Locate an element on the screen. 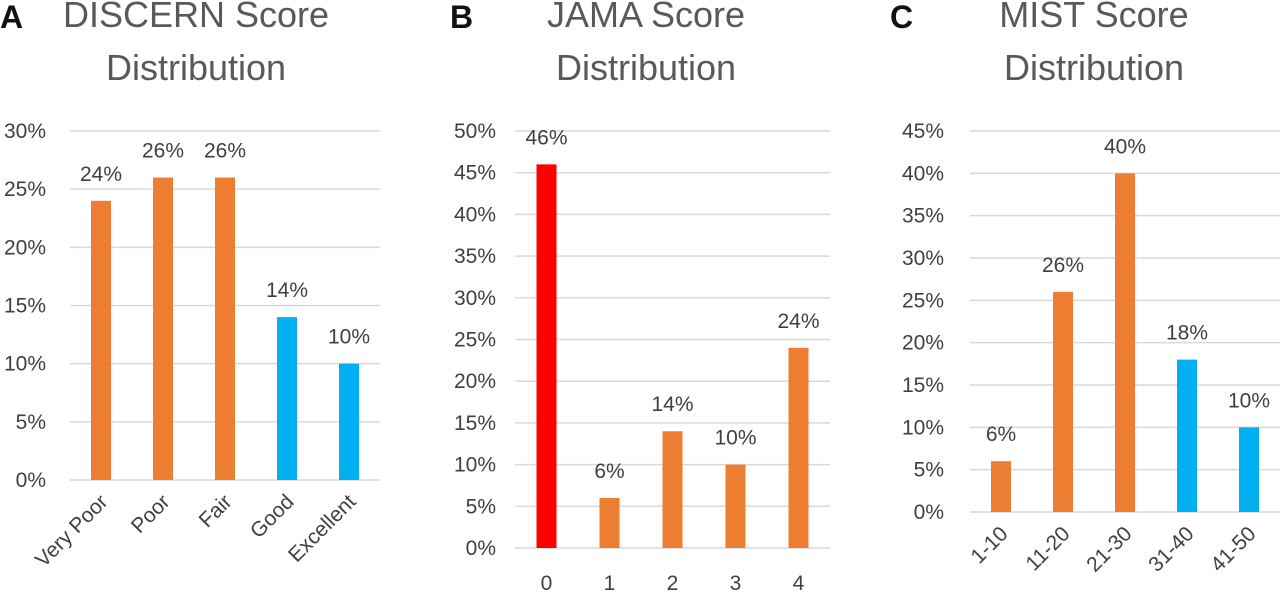  x-category-label: 1 is located at coordinates (610, 583).